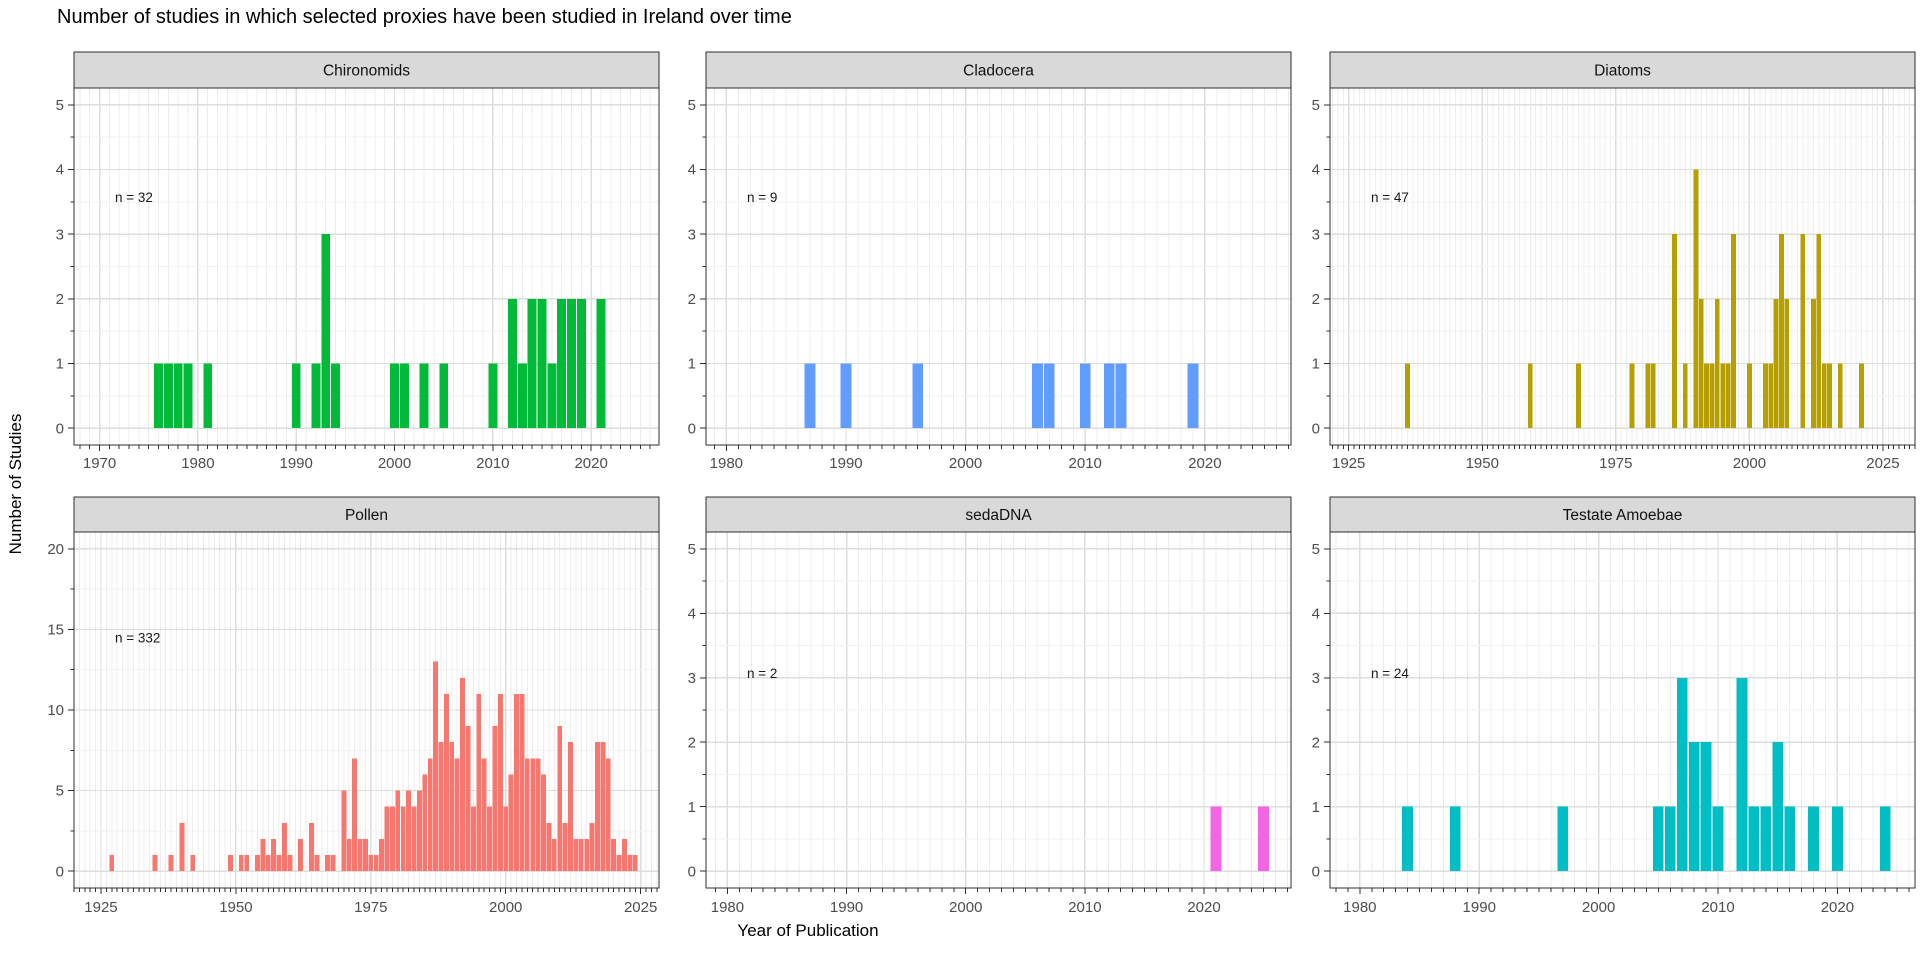 The width and height of the screenshot is (1920, 962). Describe the element at coordinates (55, 549) in the screenshot. I see `y-tick-label: 20` at that location.